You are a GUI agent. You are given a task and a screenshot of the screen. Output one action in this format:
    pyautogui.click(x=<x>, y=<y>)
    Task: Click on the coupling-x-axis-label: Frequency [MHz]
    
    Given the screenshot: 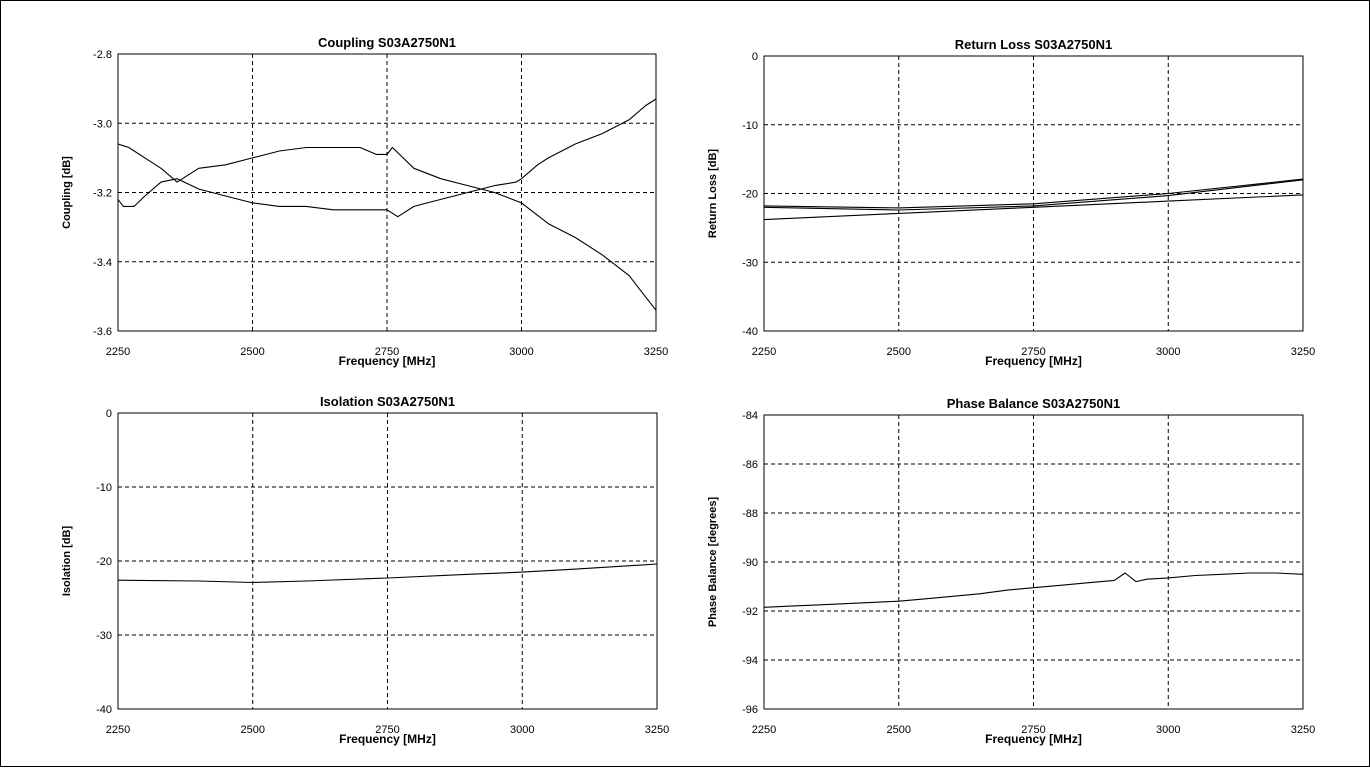 What is the action you would take?
    pyautogui.click(x=387, y=361)
    